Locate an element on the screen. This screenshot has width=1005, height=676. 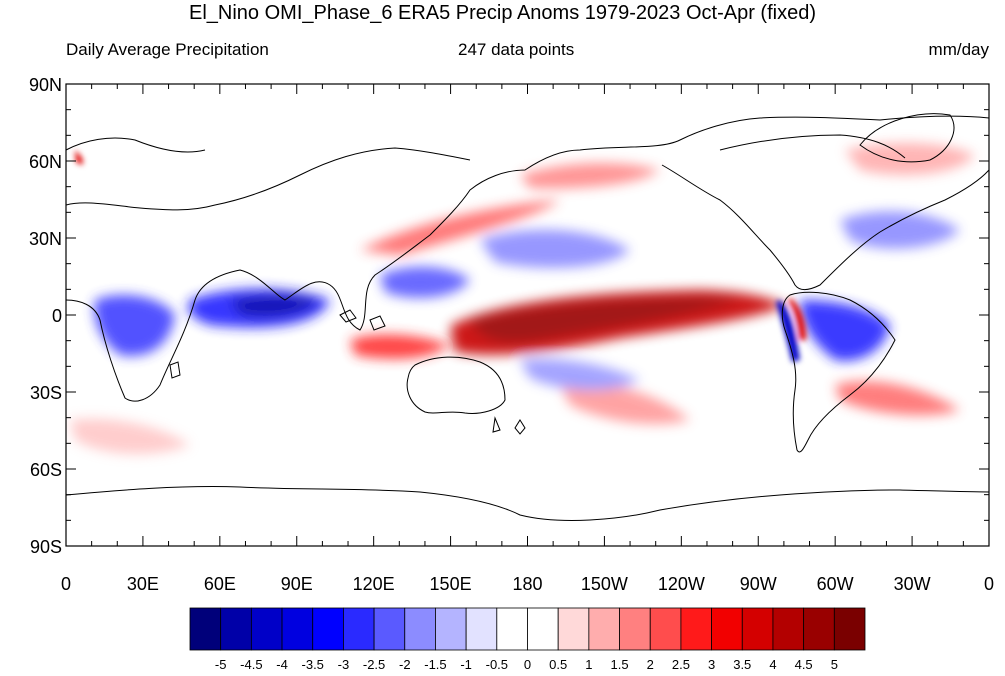
longitude-labels: 0 30E 60E 90E 120E 150E 180 150W 120W 90W 60W 30W 0 is located at coordinates (527, 584).